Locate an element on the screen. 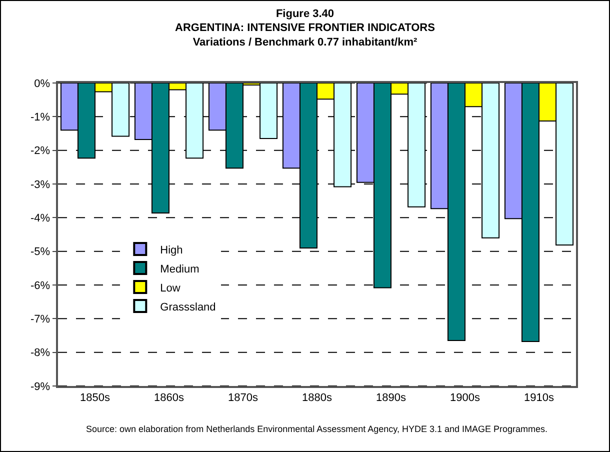  y-tick-label: -2% is located at coordinates (40, 151).